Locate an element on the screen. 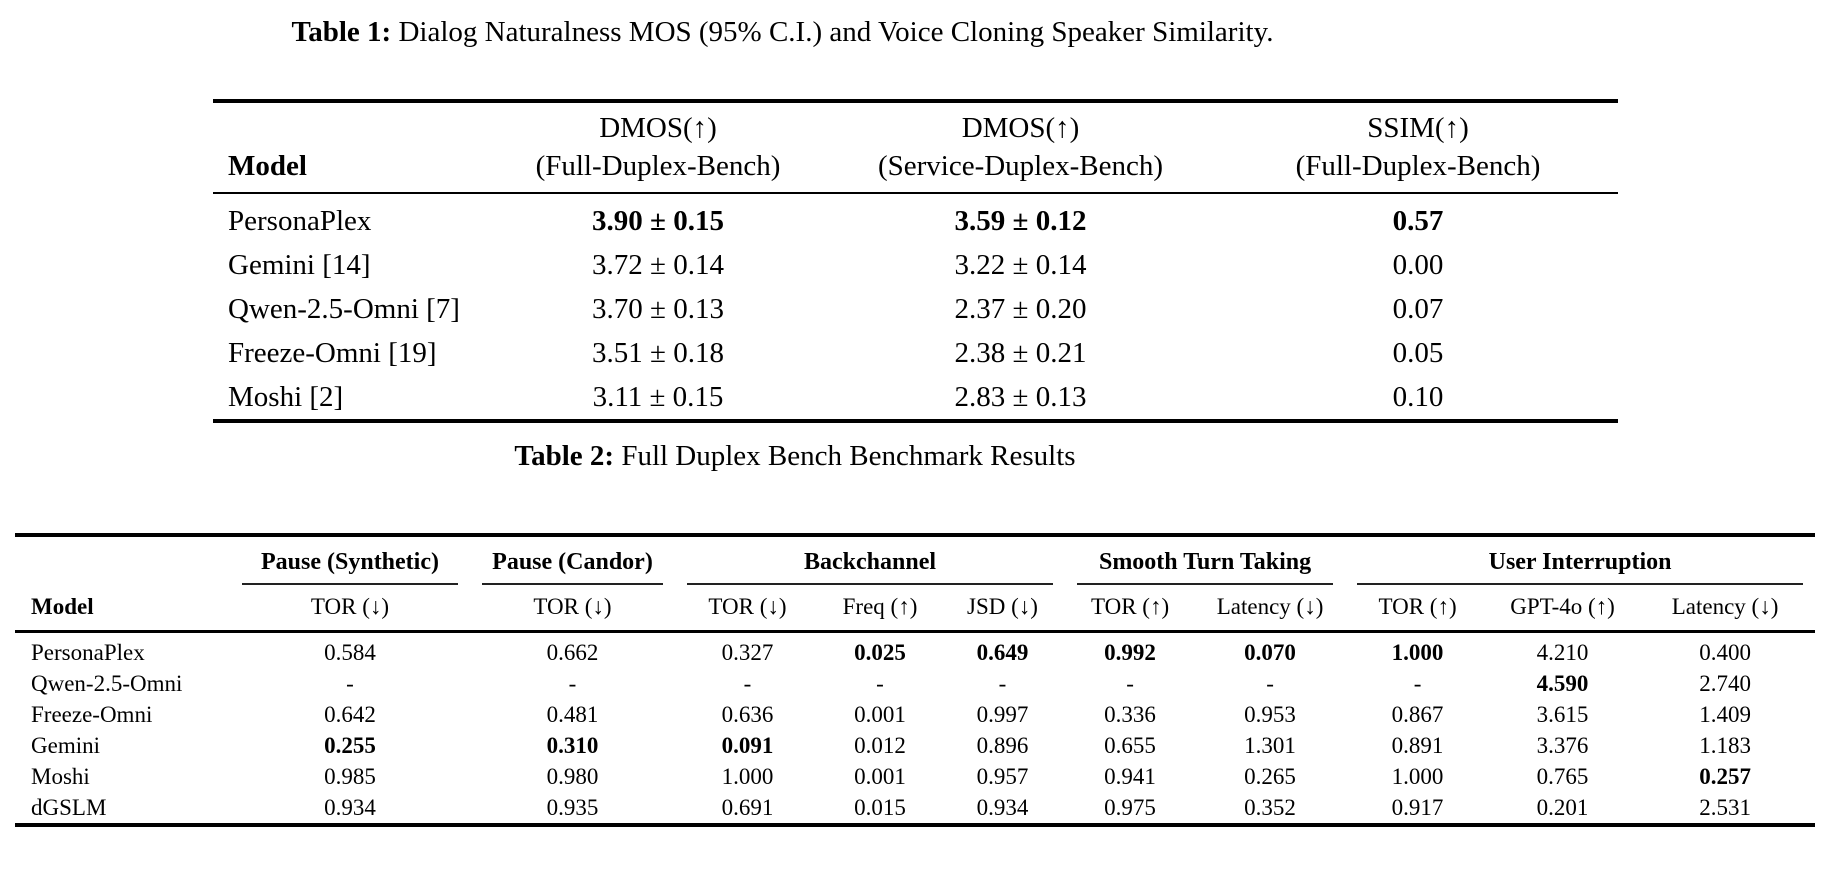 The height and width of the screenshot is (872, 1830). value-cell: 2.83 ± 0.13 is located at coordinates (1020, 397).